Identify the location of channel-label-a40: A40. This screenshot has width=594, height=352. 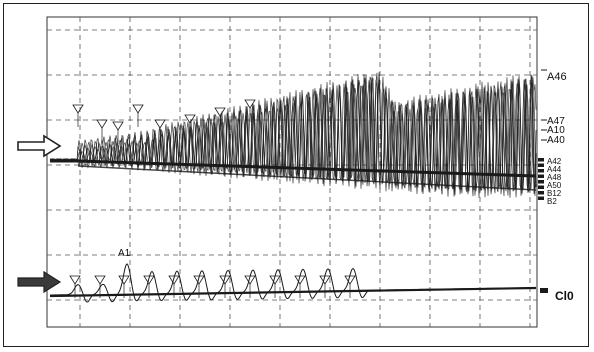
(556, 140).